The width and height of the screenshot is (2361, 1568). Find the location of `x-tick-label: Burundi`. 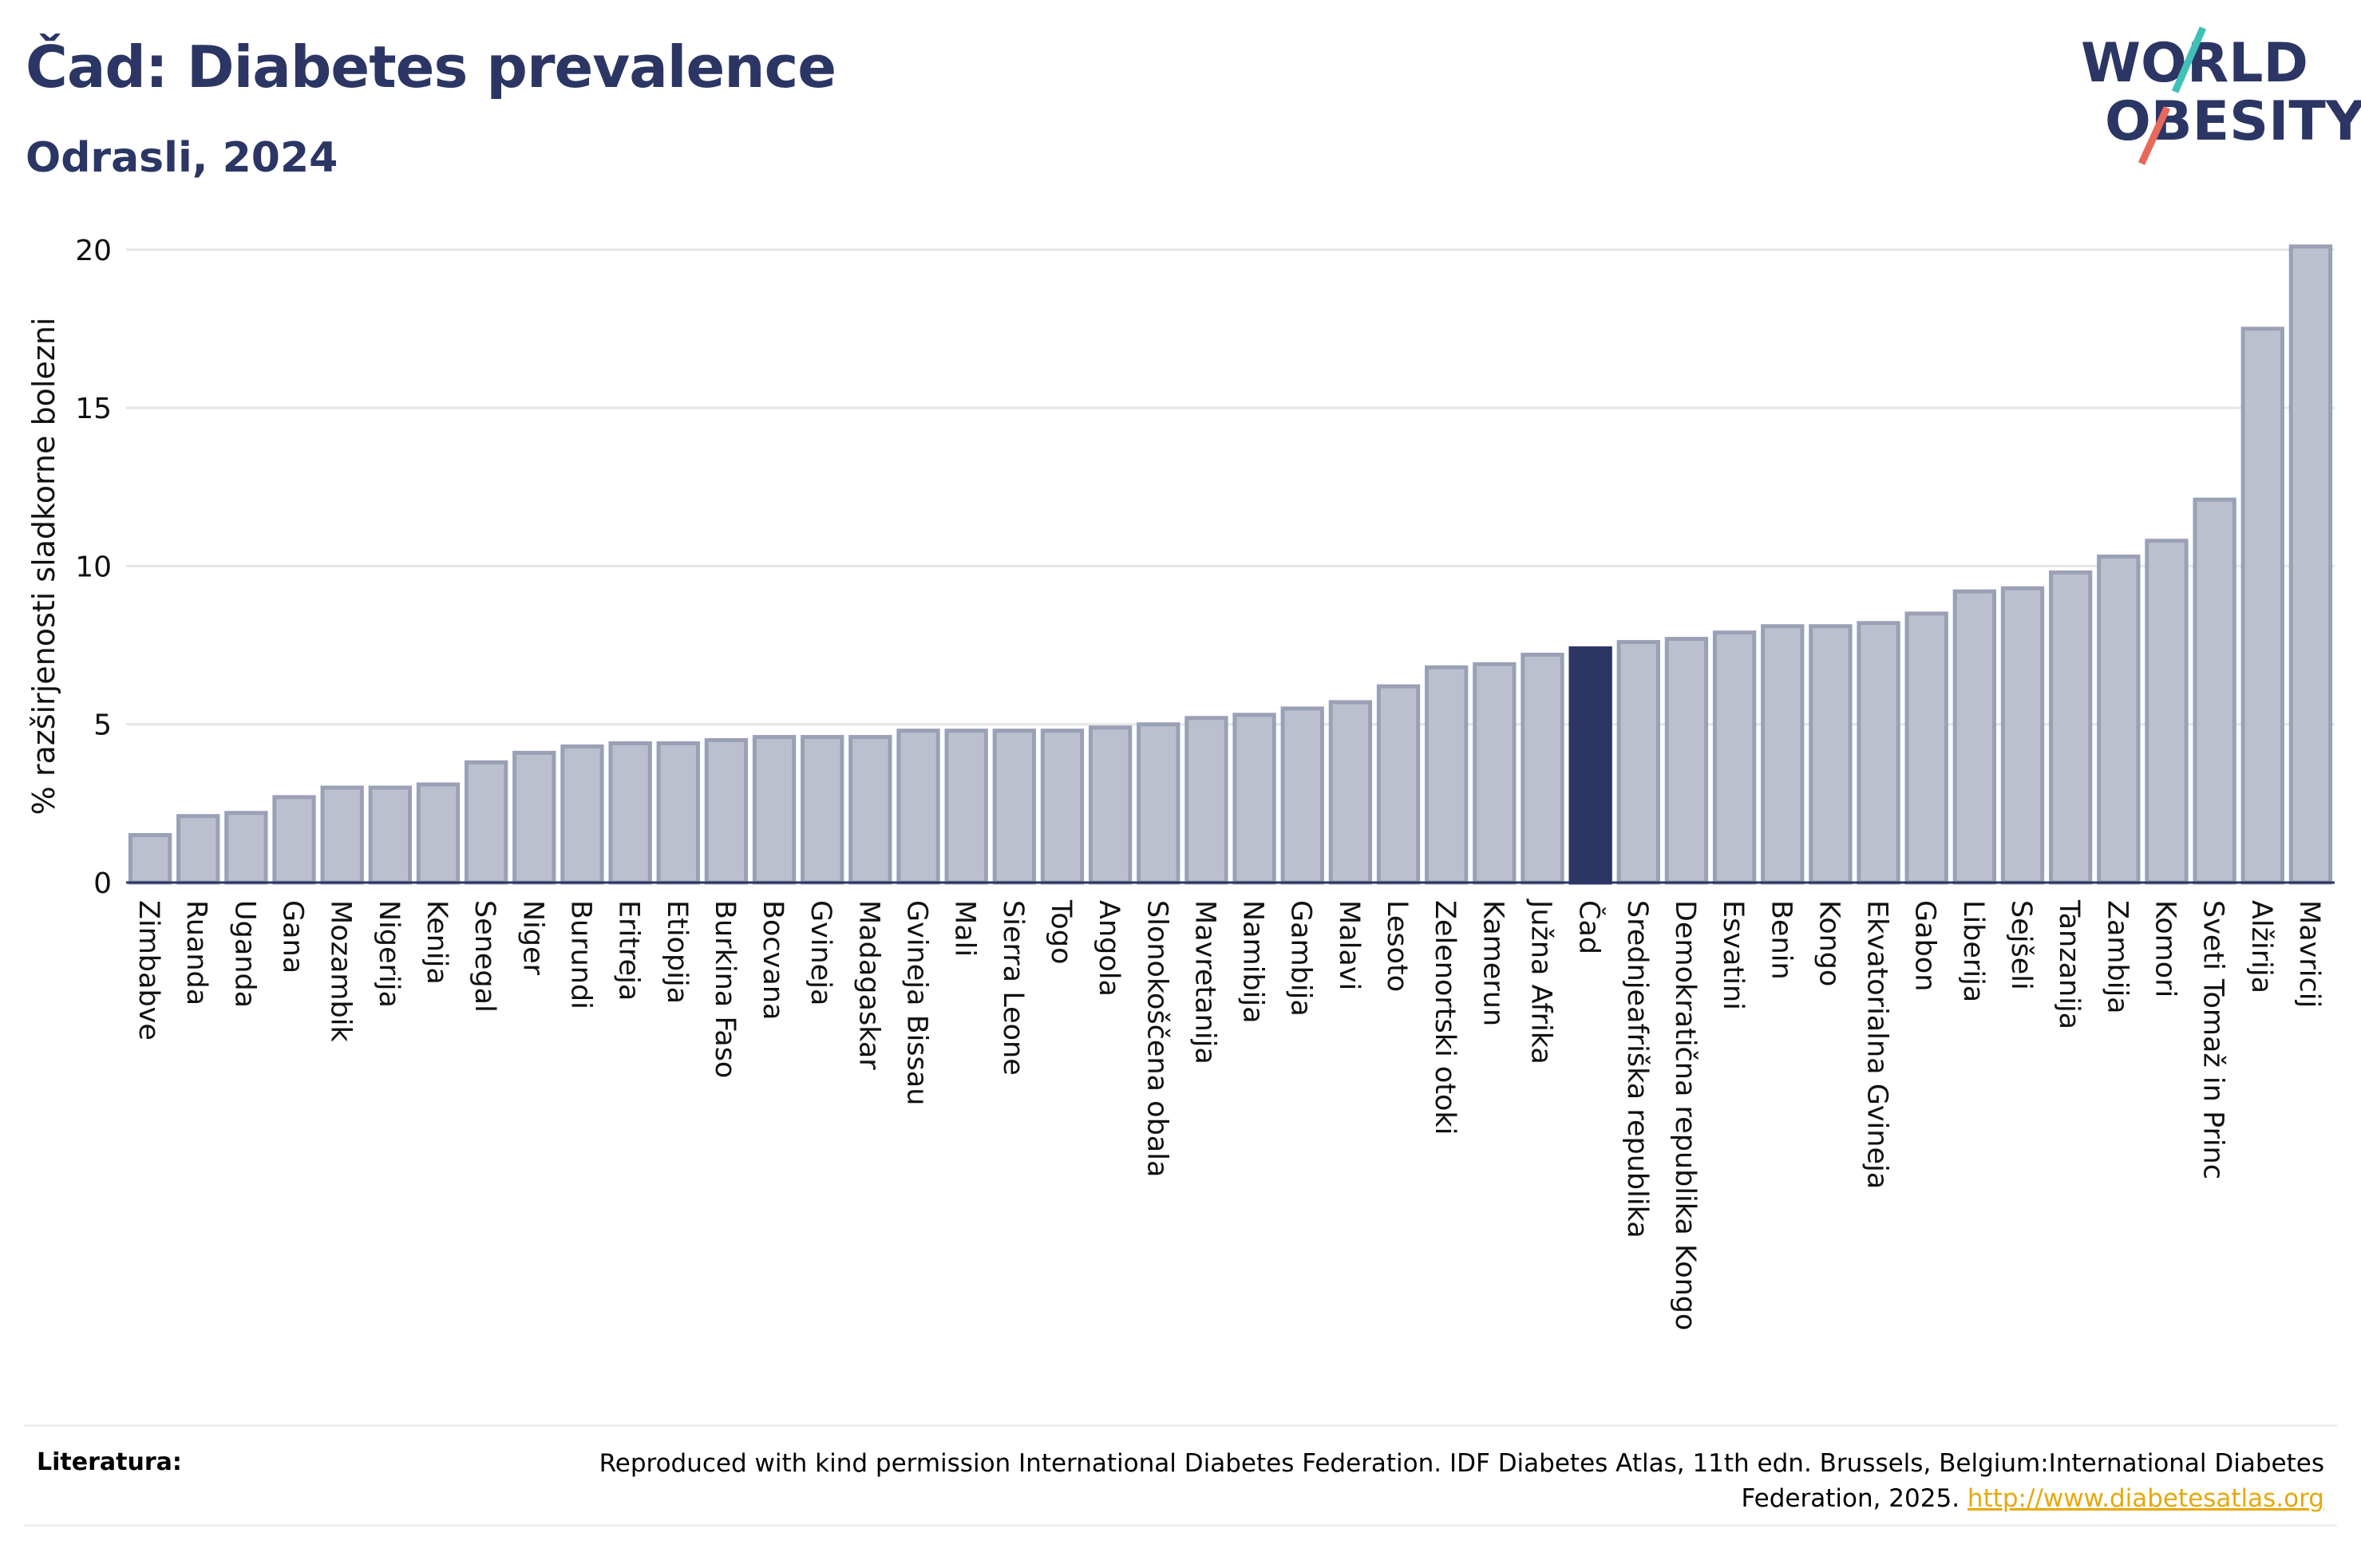

x-tick-label: Burundi is located at coordinates (580, 954).